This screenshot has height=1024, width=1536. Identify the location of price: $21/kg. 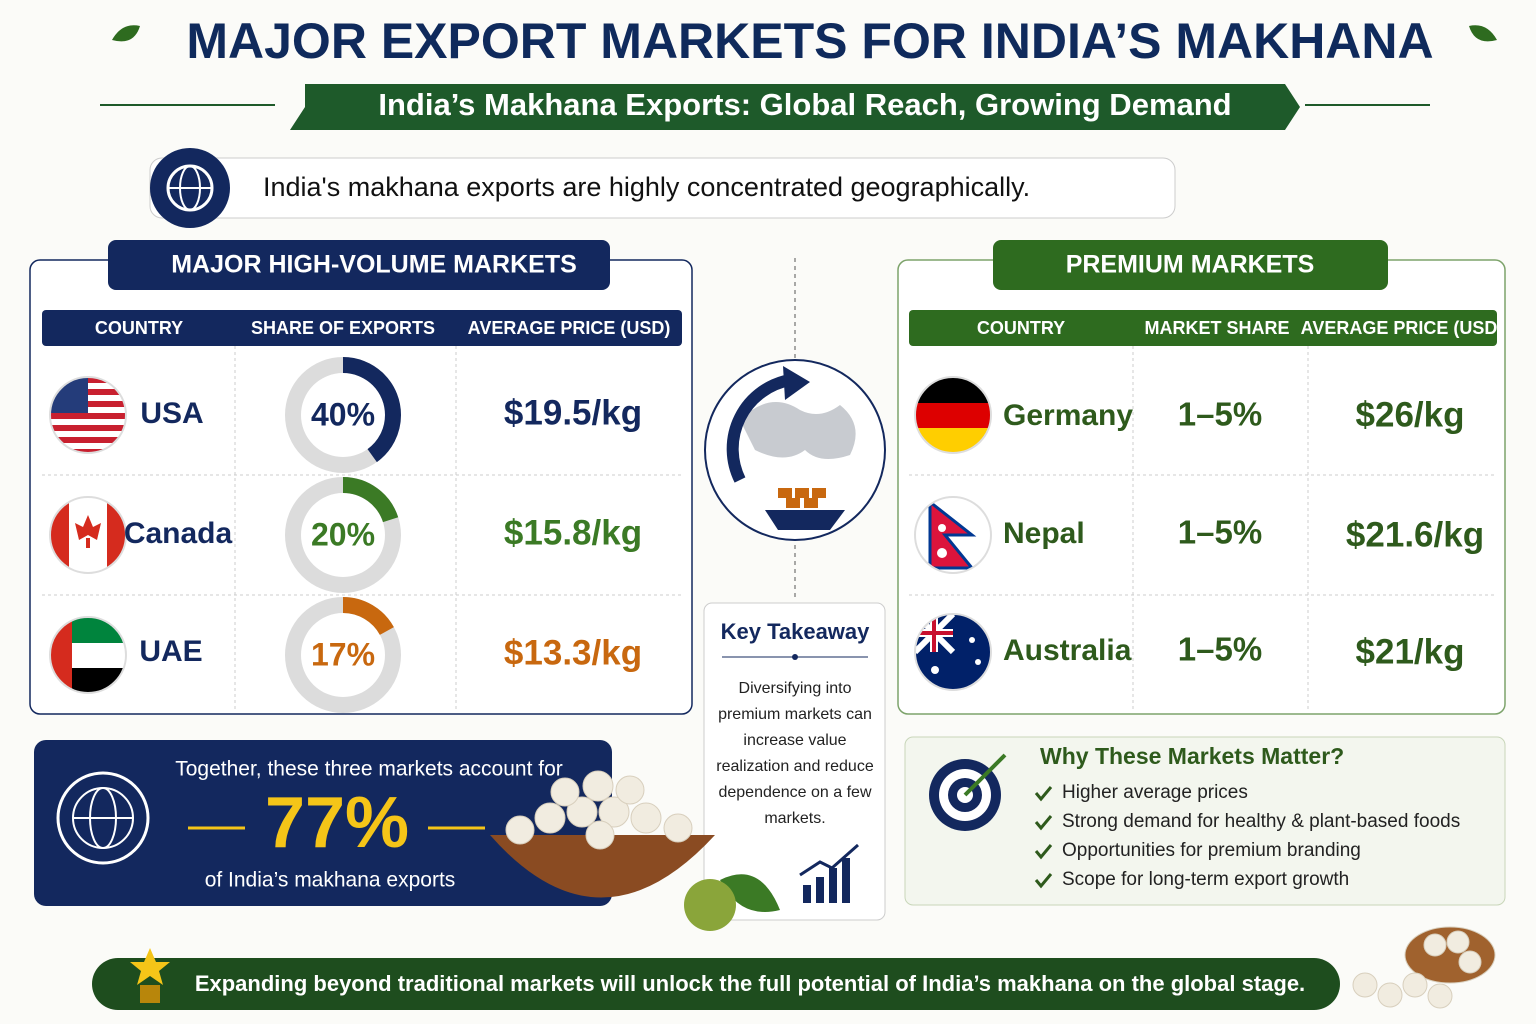
(1410, 651).